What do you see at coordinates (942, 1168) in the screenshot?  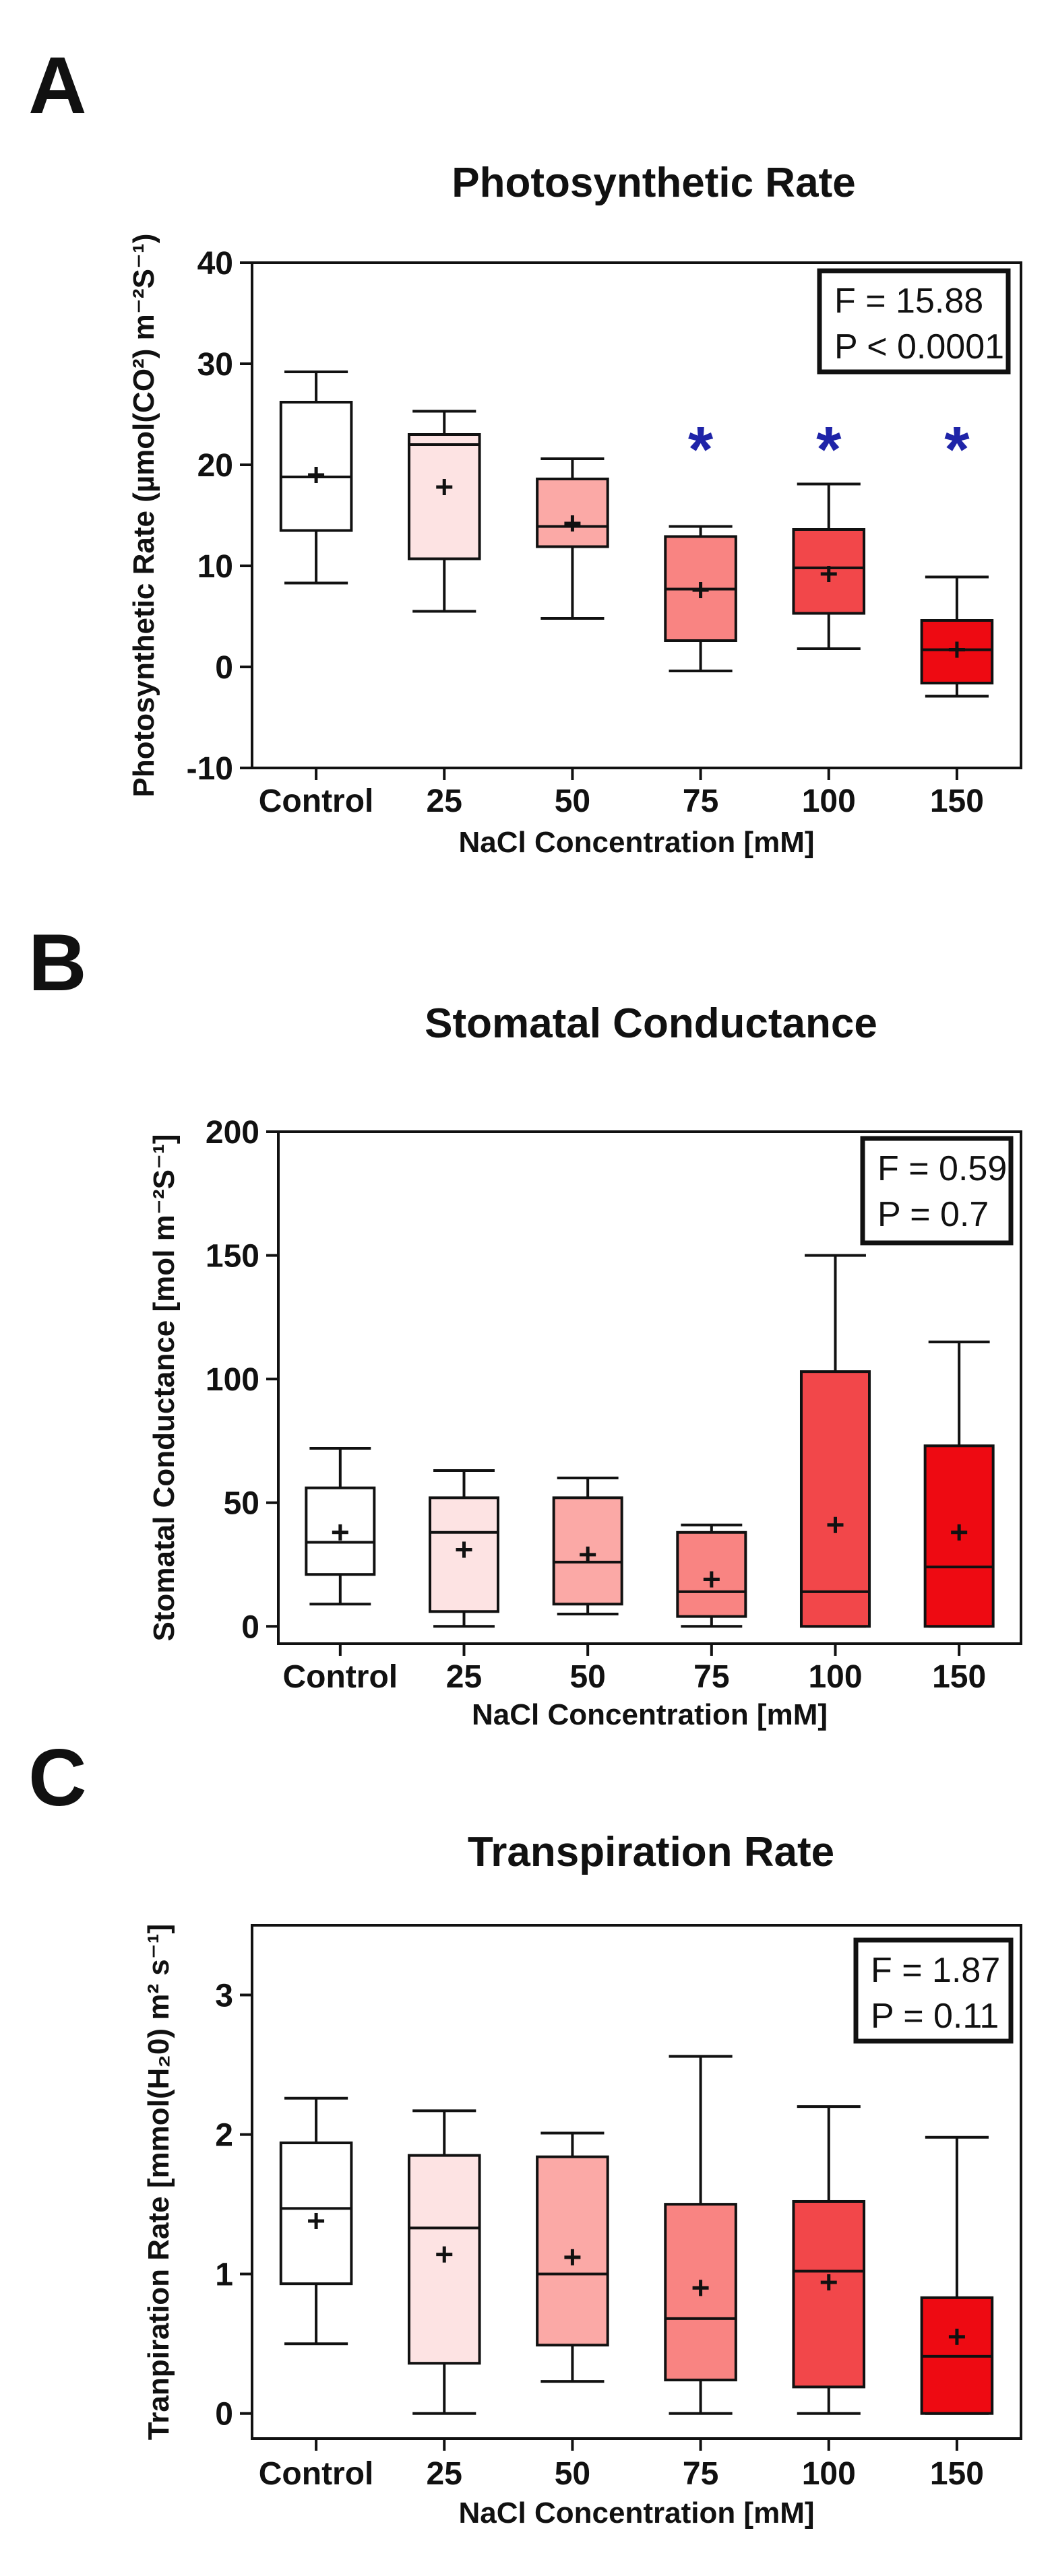 I see `stats-f-value: F = 0.59` at bounding box center [942, 1168].